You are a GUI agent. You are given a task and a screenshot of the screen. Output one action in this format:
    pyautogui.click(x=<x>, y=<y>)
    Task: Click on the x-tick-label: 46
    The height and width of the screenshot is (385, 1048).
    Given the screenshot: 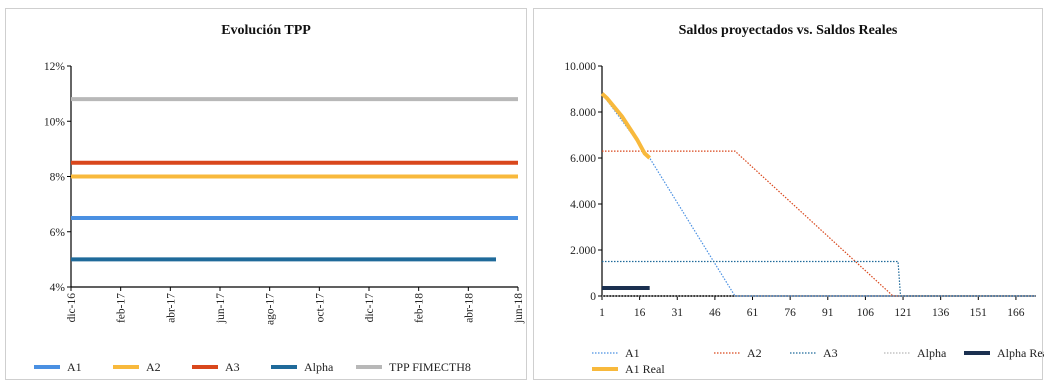 What is the action you would take?
    pyautogui.click(x=715, y=313)
    